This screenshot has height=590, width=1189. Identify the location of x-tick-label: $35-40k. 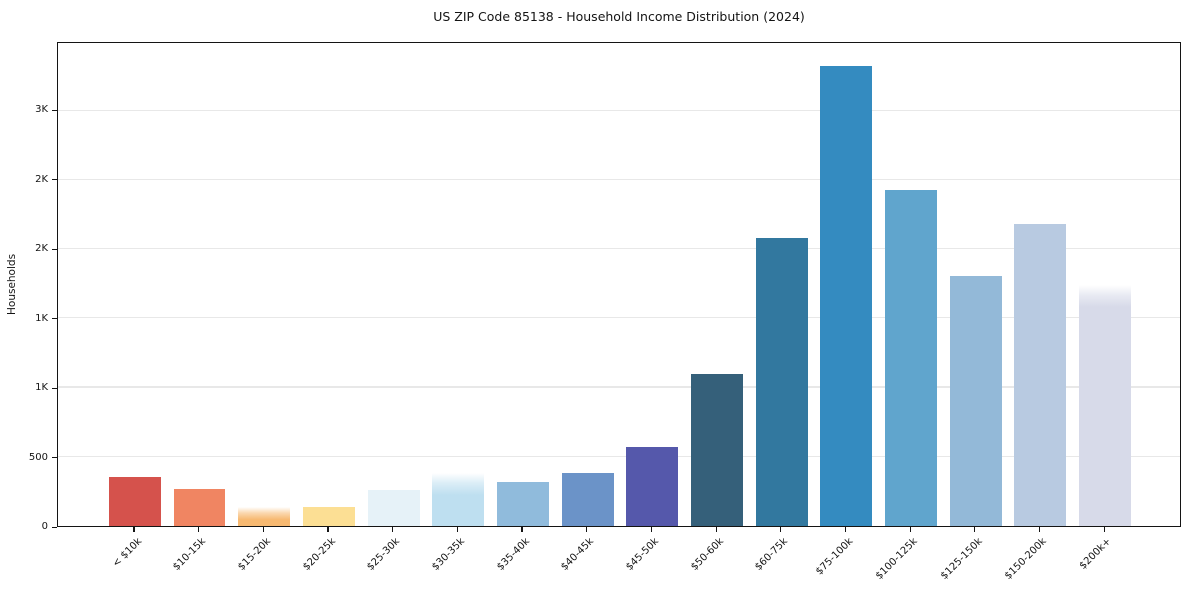
(513, 554).